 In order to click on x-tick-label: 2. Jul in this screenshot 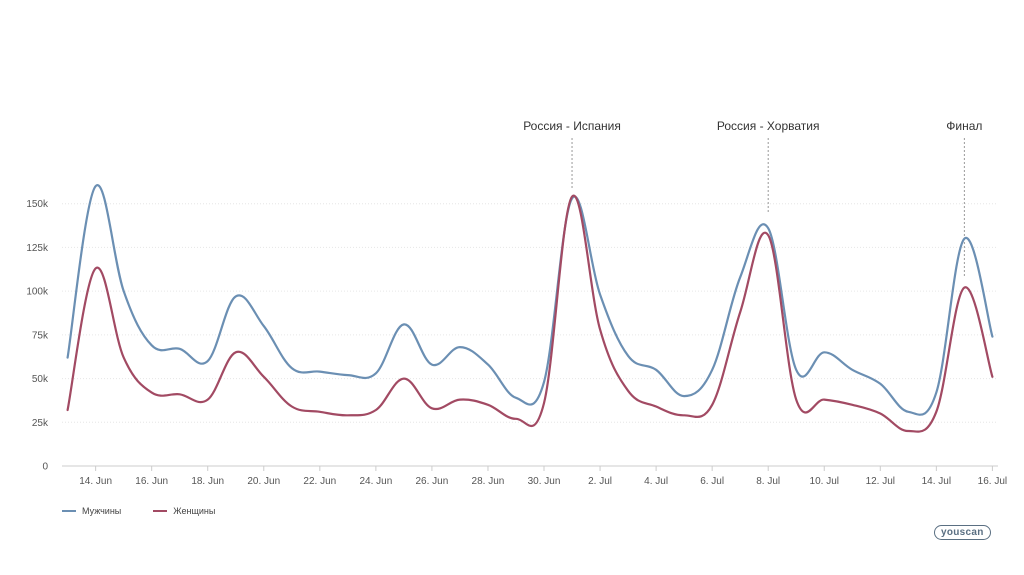, I will do `click(600, 481)`.